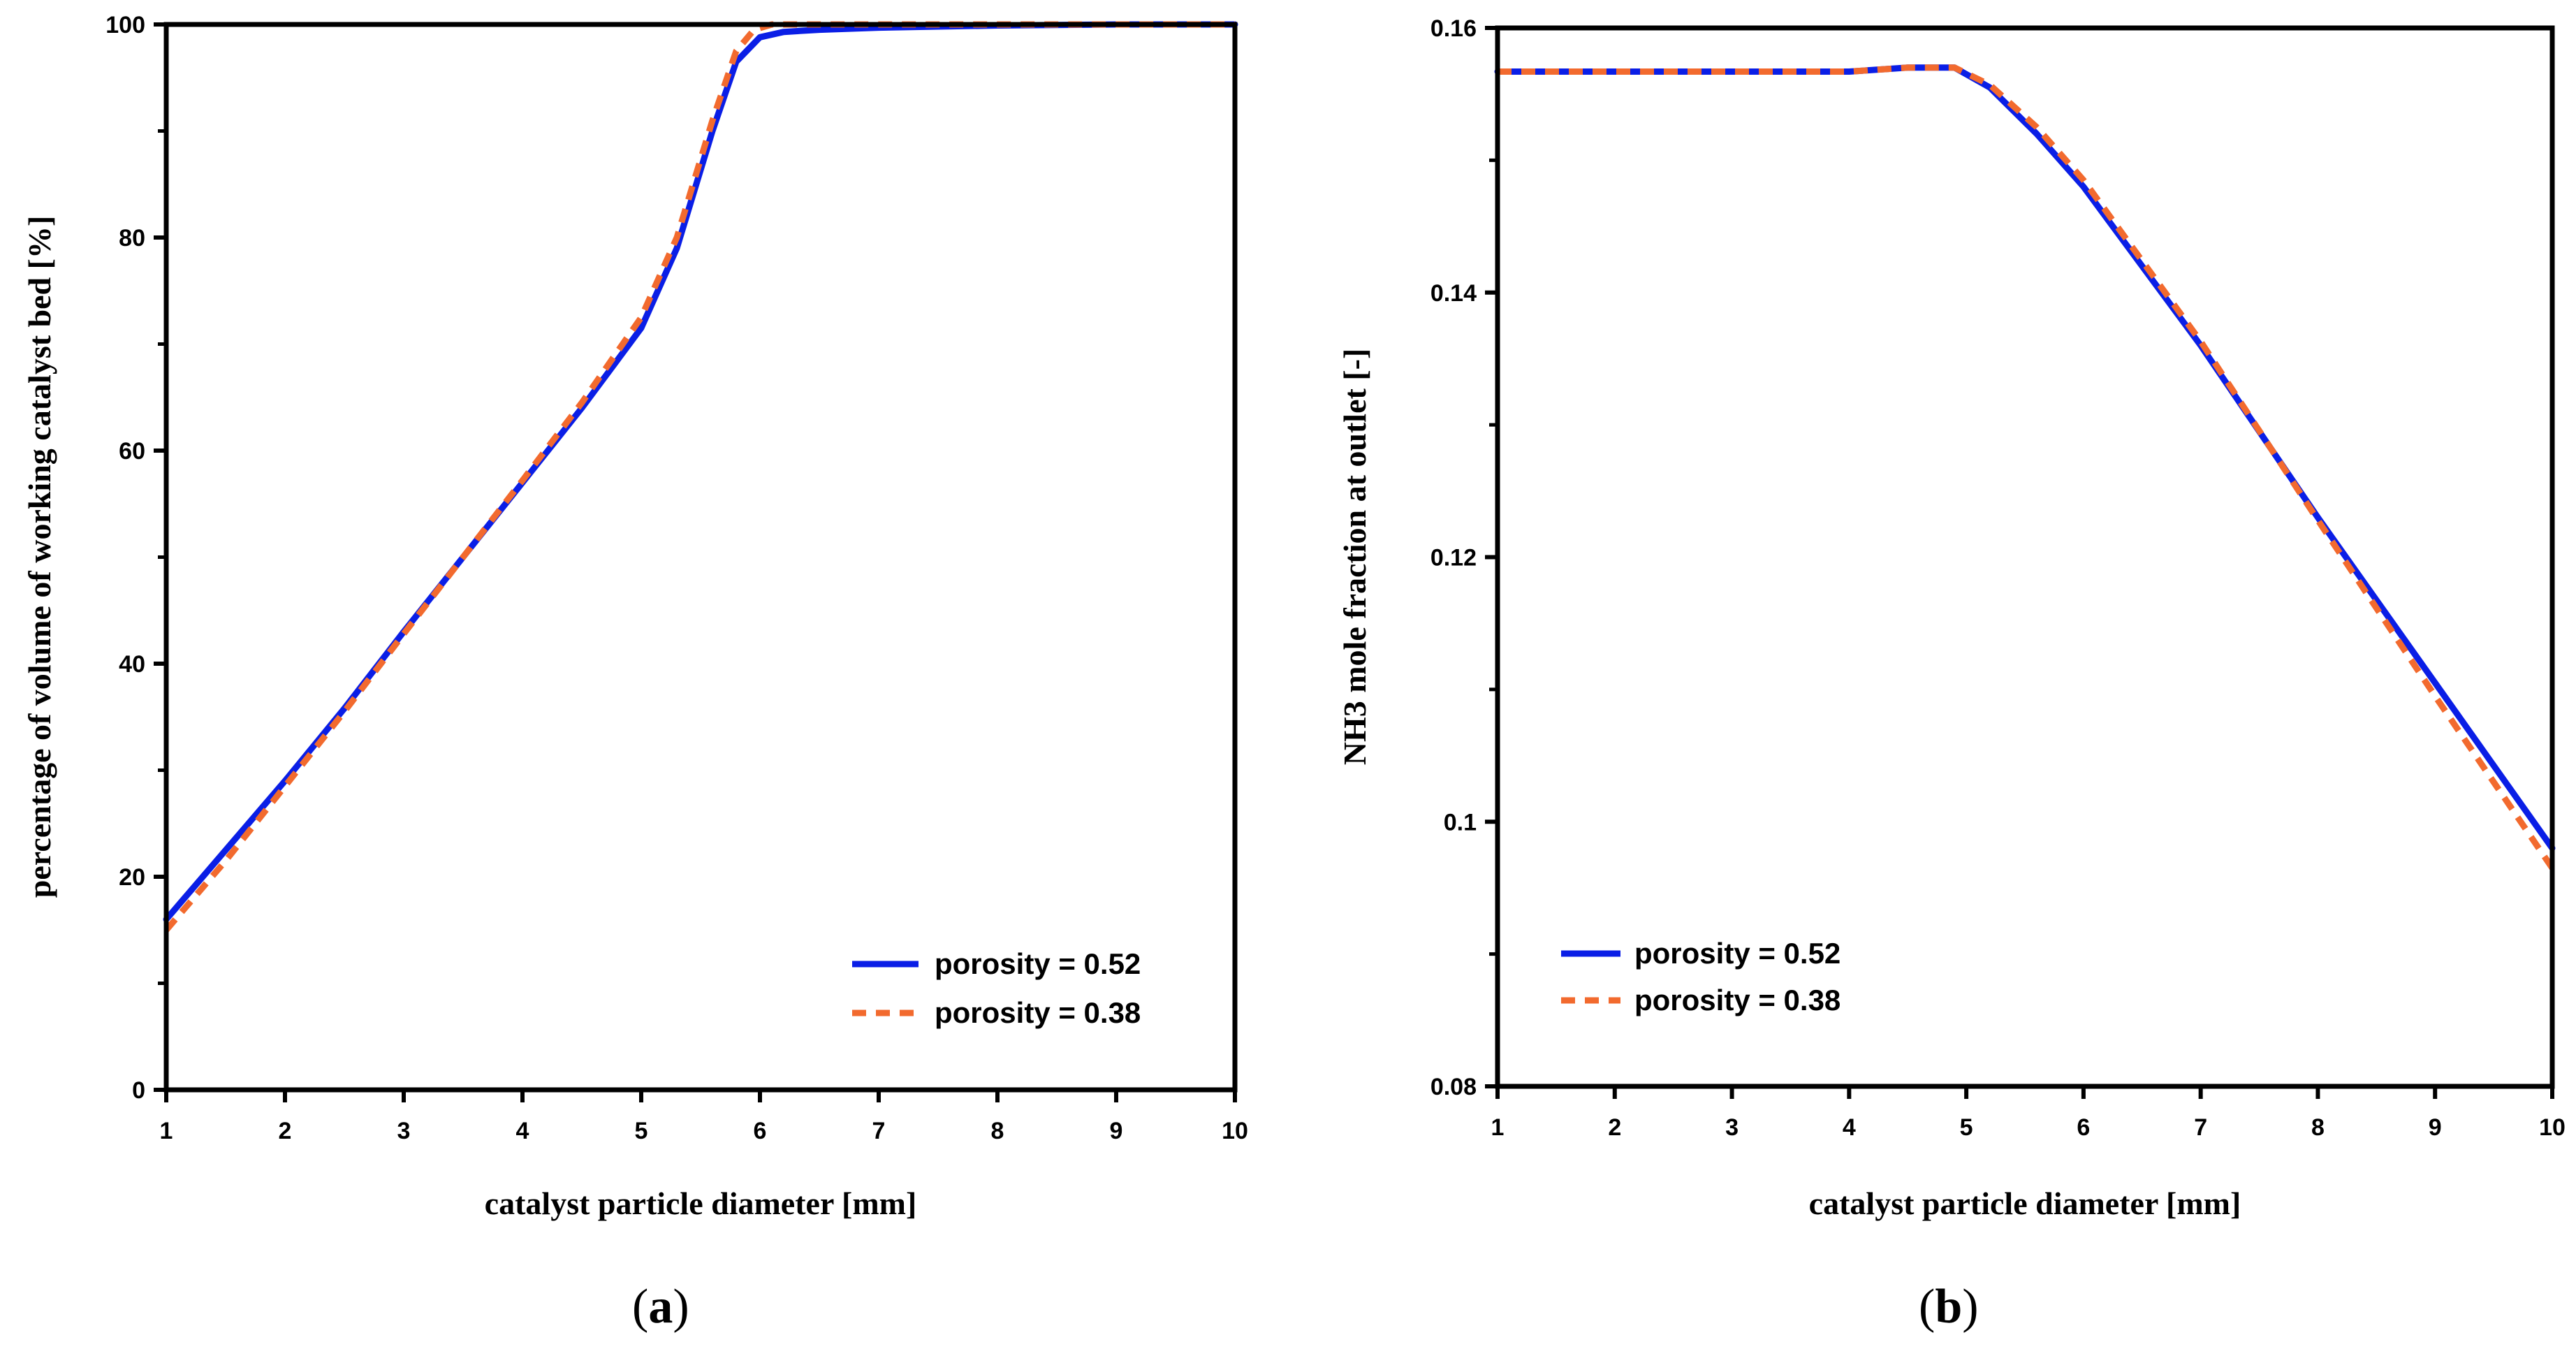 This screenshot has width=2576, height=1349. What do you see at coordinates (2025, 1203) in the screenshot?
I see `x-axis-label-b: catalyst particle diameter [mm]` at bounding box center [2025, 1203].